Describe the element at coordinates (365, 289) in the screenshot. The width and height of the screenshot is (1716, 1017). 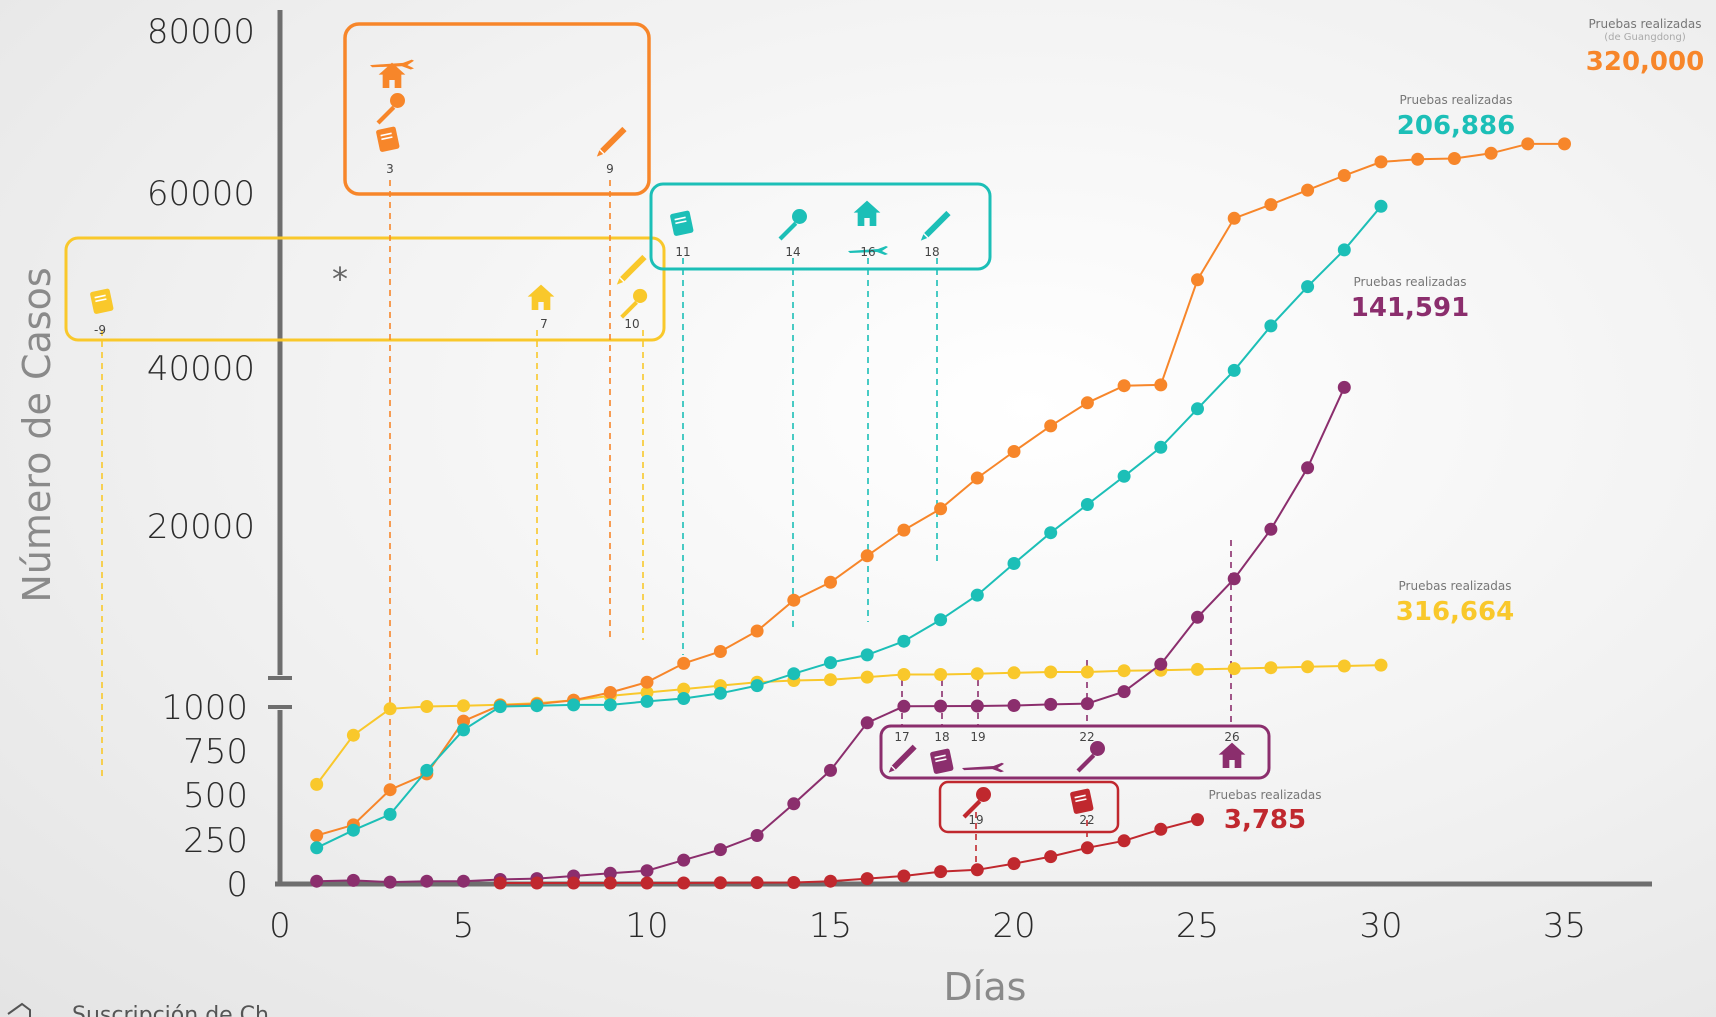
I see `yellow-annotation-box` at that location.